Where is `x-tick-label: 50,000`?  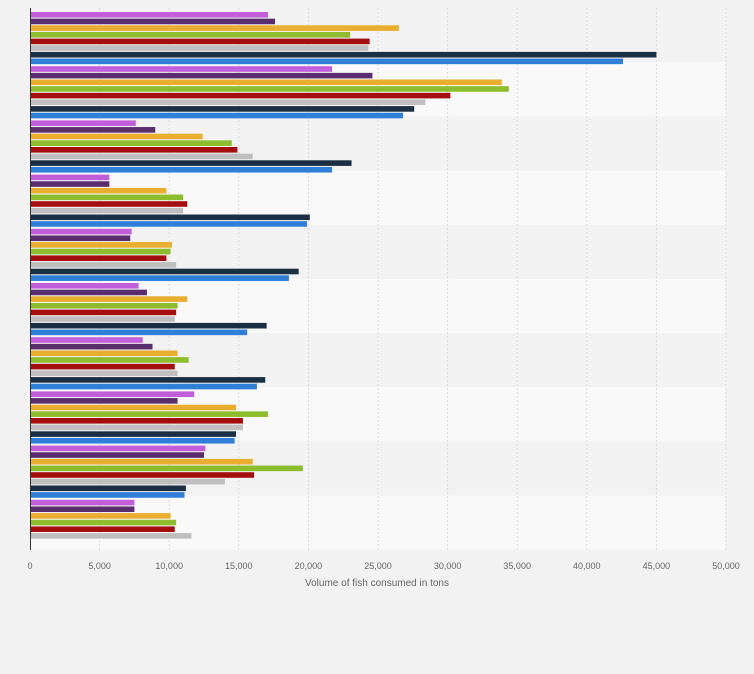
x-tick-label: 50,000 is located at coordinates (726, 566).